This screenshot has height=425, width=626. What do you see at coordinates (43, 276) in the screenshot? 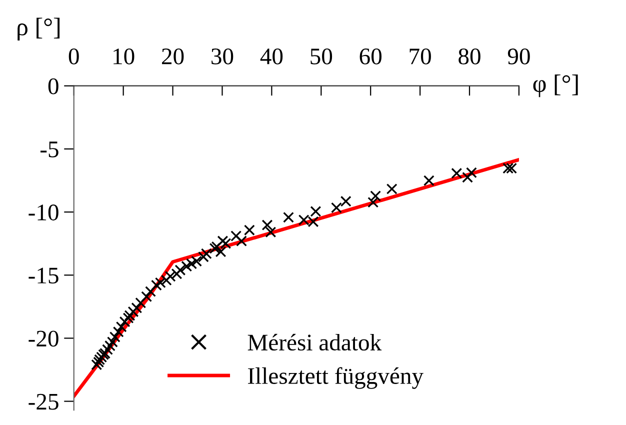
I see `y-tick-label: -15` at bounding box center [43, 276].